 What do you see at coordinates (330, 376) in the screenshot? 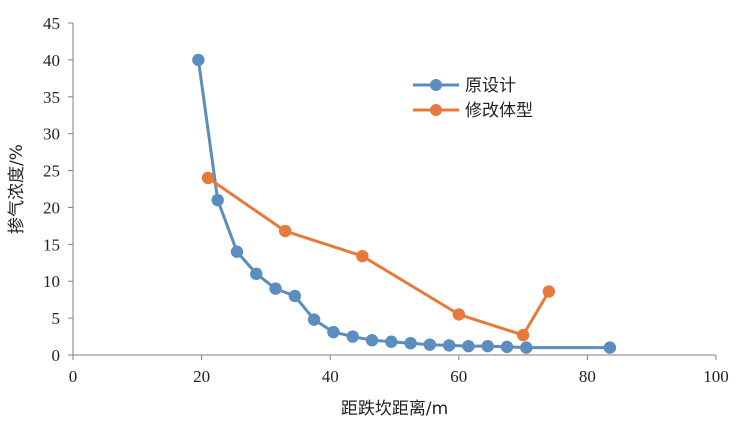
I see `x-tick-label: 40` at bounding box center [330, 376].